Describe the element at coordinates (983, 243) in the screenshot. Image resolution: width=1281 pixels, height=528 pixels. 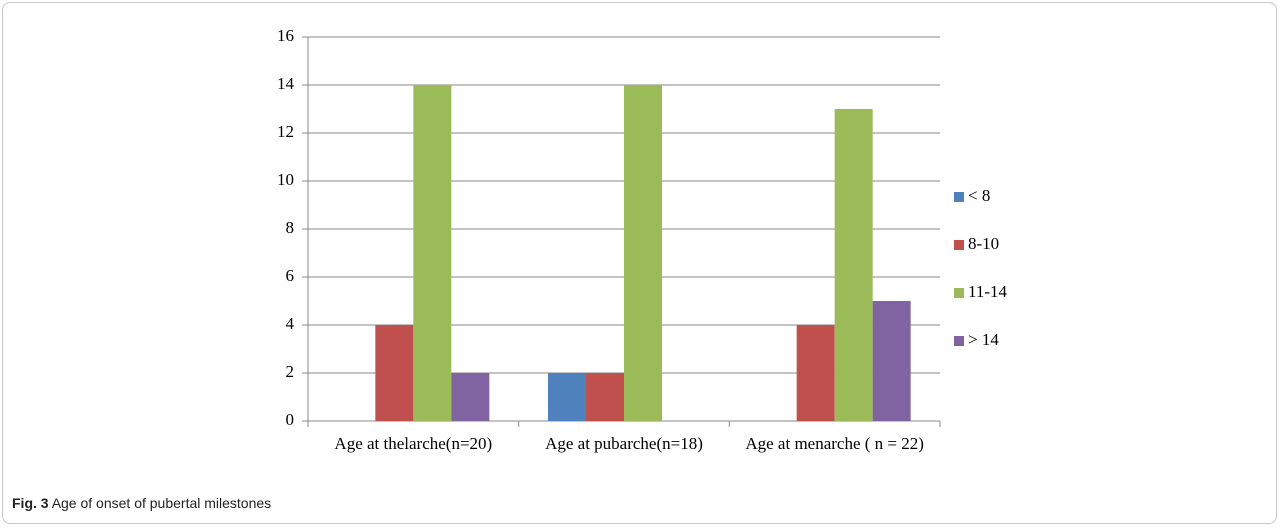
I see `legend-label: 8-10` at that location.